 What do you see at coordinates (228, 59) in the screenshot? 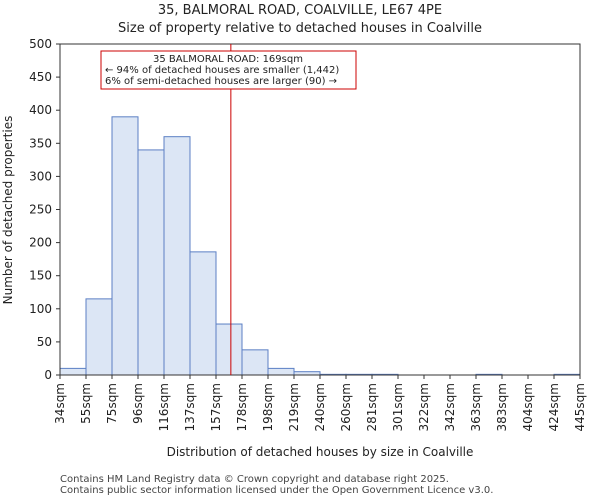
I see `annotation-line-1: 35 BALMORAL ROAD: 169sqm` at bounding box center [228, 59].